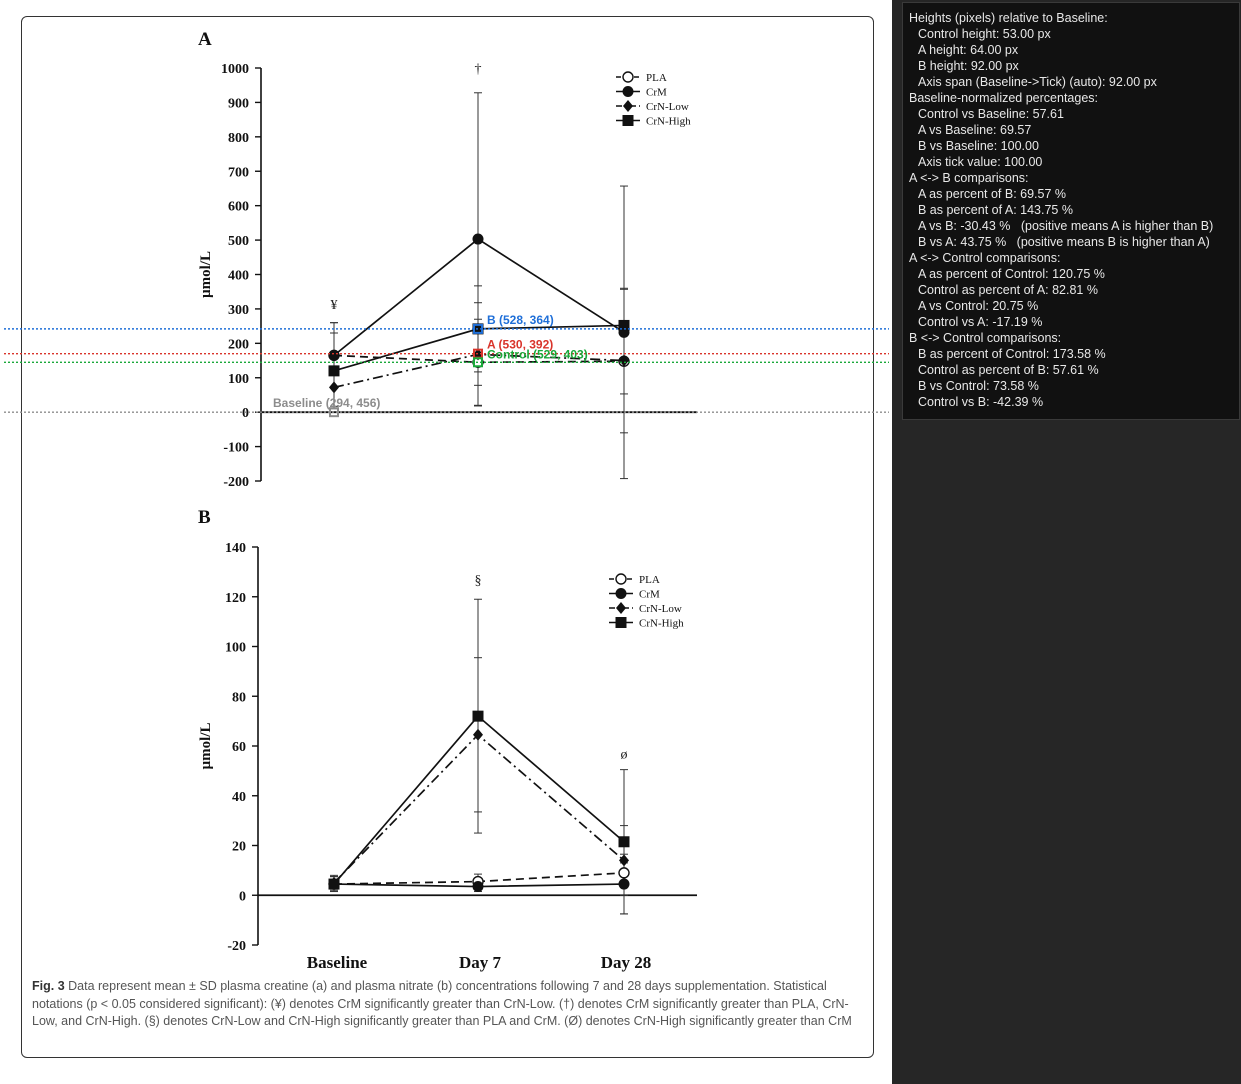 This screenshot has width=1241, height=1084. What do you see at coordinates (968, 66) in the screenshot?
I see `info-line: B height: 92.00 px` at bounding box center [968, 66].